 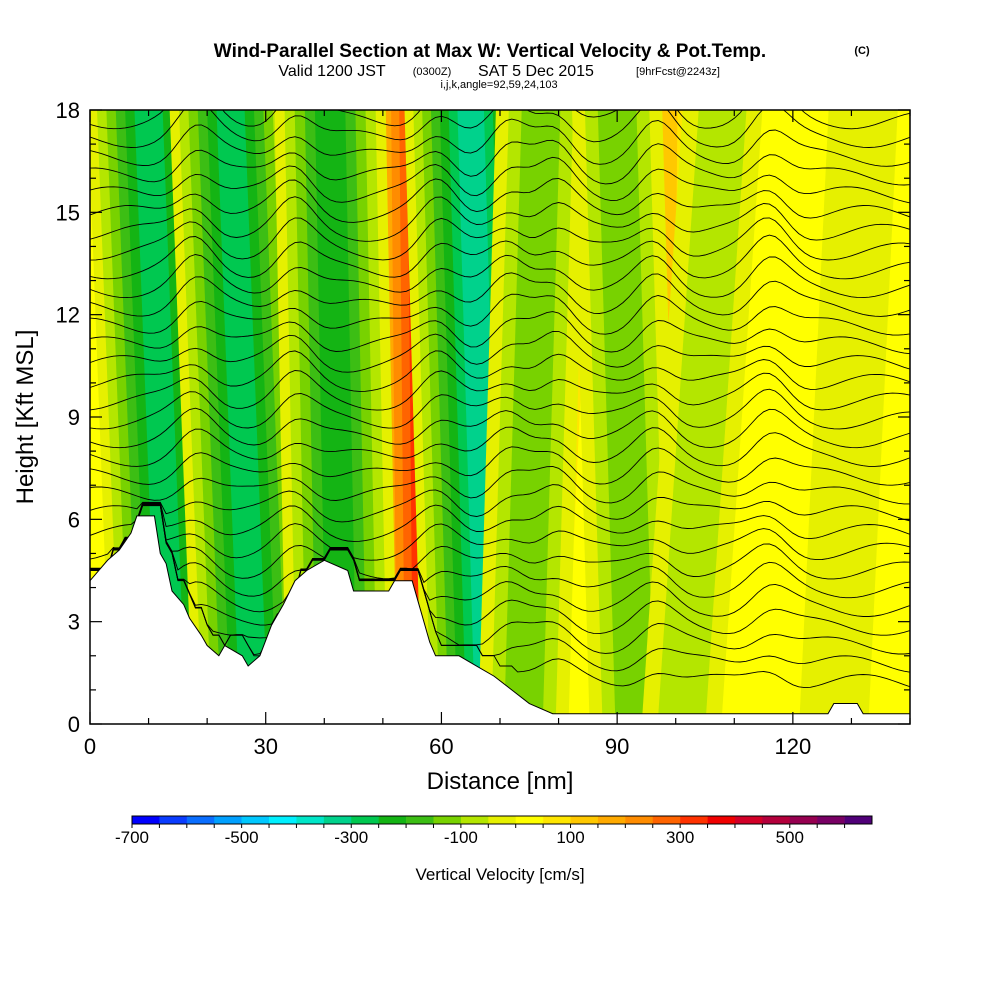 I want to click on y-tick-label: 9, so click(x=74, y=417).